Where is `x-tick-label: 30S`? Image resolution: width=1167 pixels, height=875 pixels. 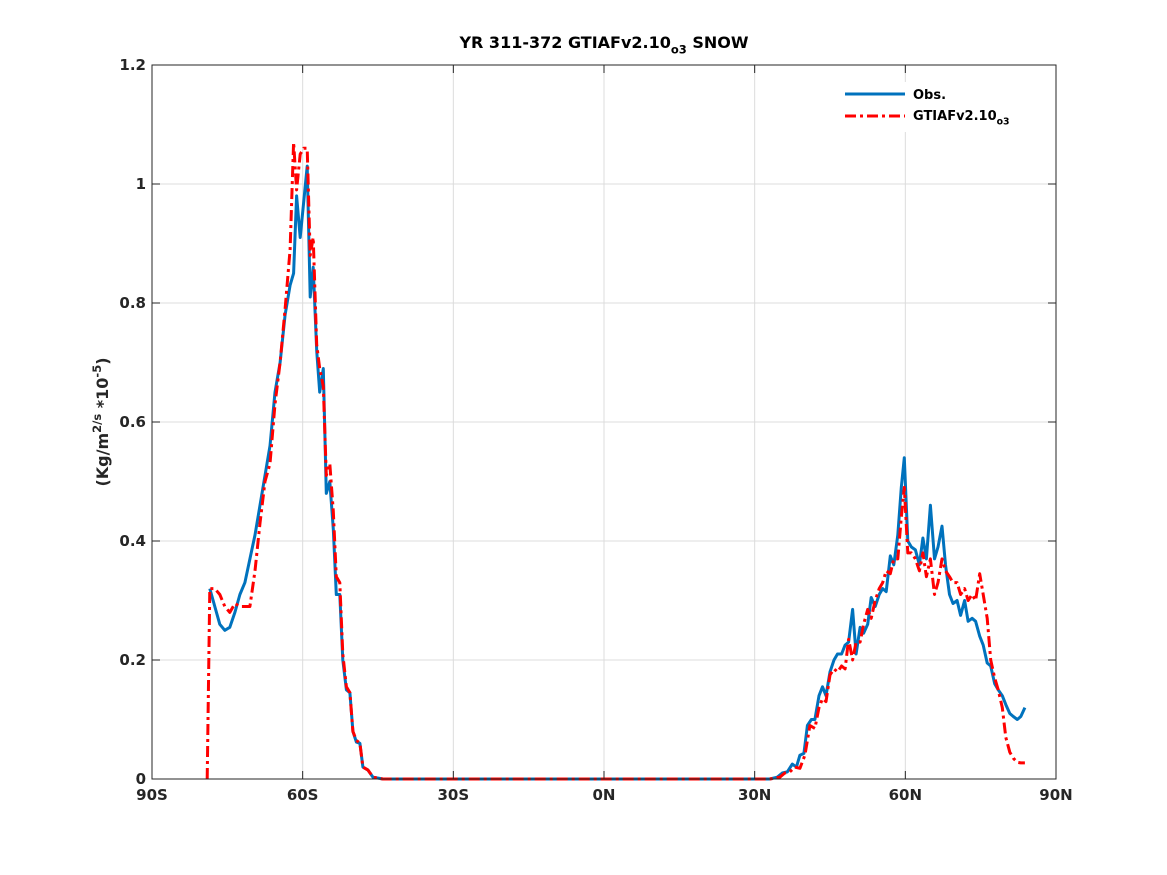 x-tick-label: 30S is located at coordinates (453, 795).